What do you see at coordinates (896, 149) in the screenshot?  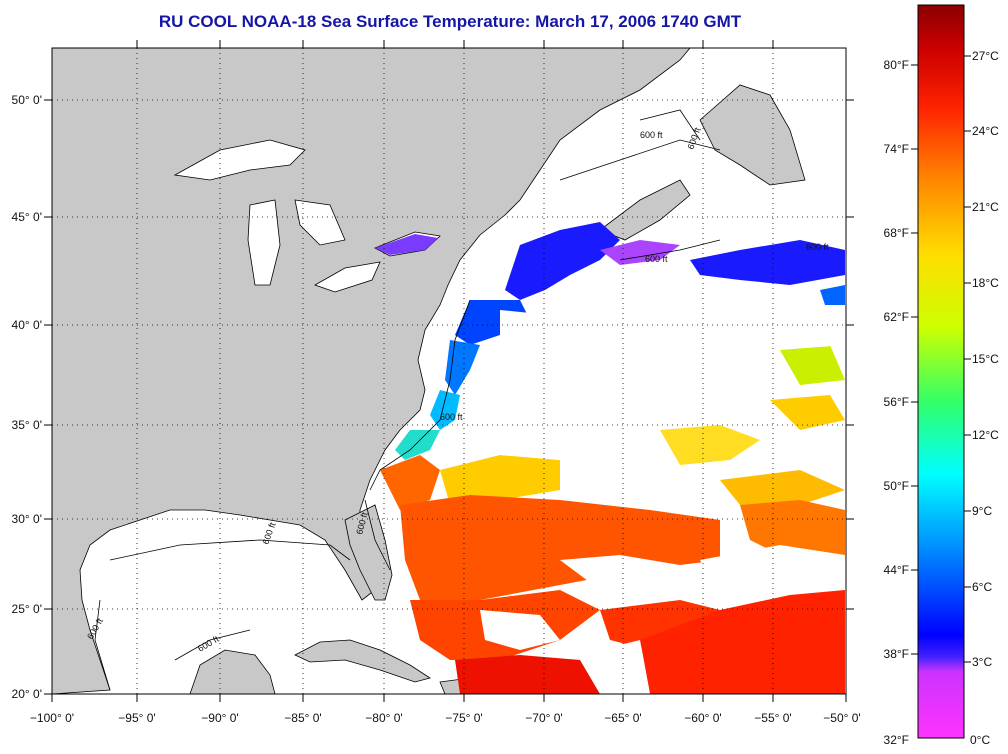 I see `fahrenheit-label: 74°F` at bounding box center [896, 149].